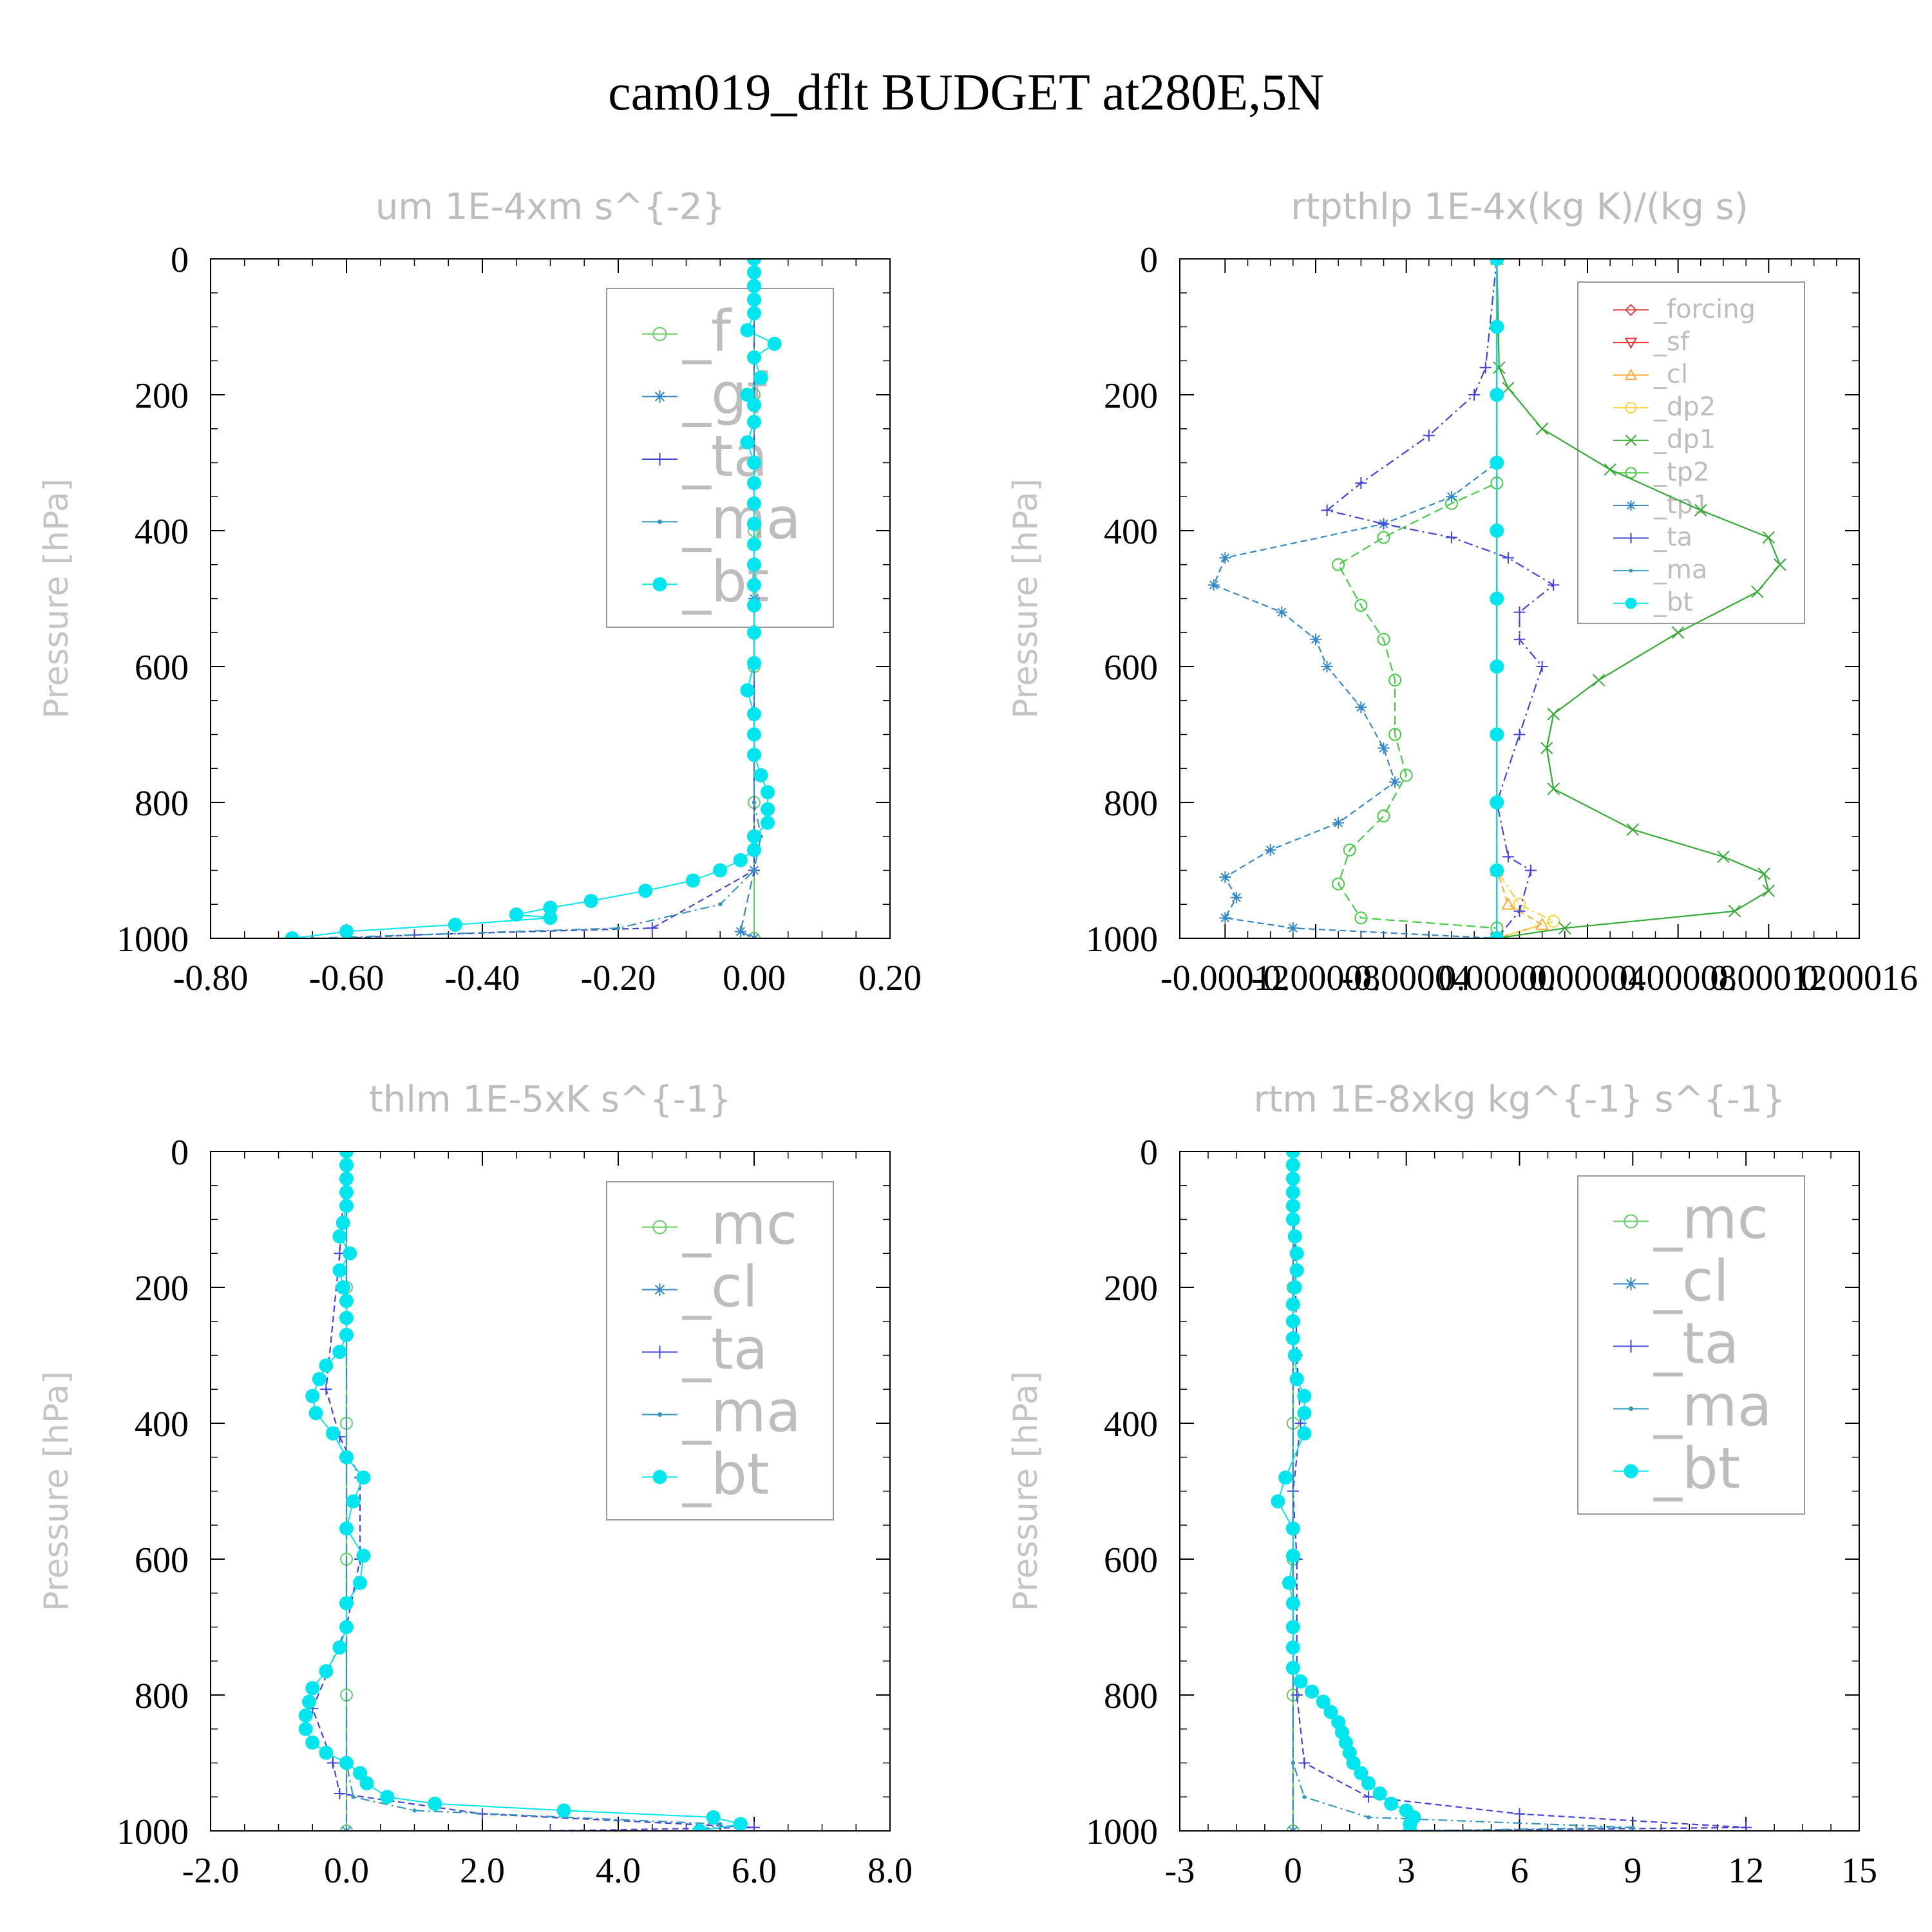  What do you see at coordinates (347, 1871) in the screenshot?
I see `x-tick-label: 0.0` at bounding box center [347, 1871].